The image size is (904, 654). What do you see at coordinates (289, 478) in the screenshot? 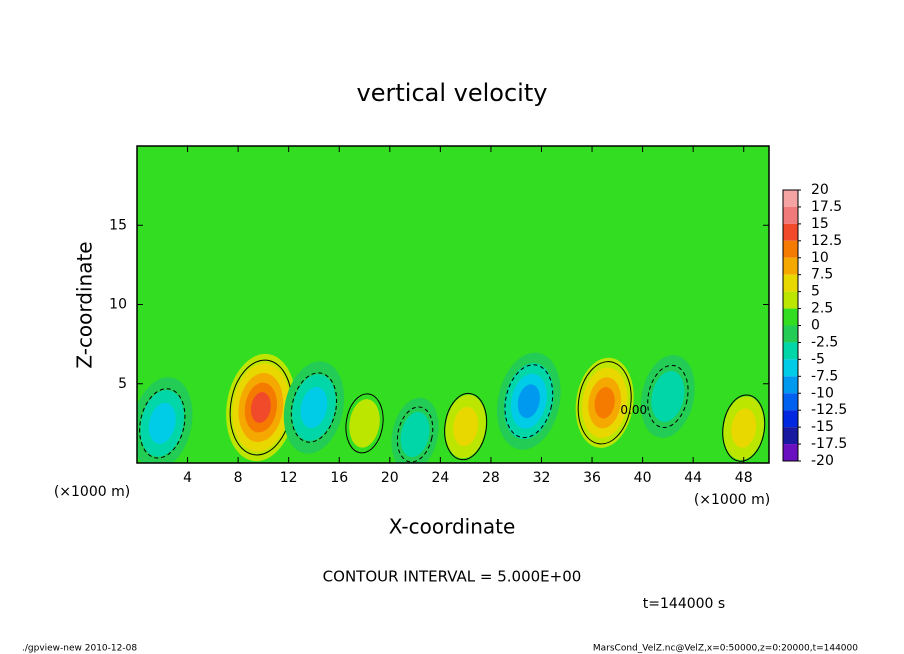
I see `x-tick-label: 12` at bounding box center [289, 478].